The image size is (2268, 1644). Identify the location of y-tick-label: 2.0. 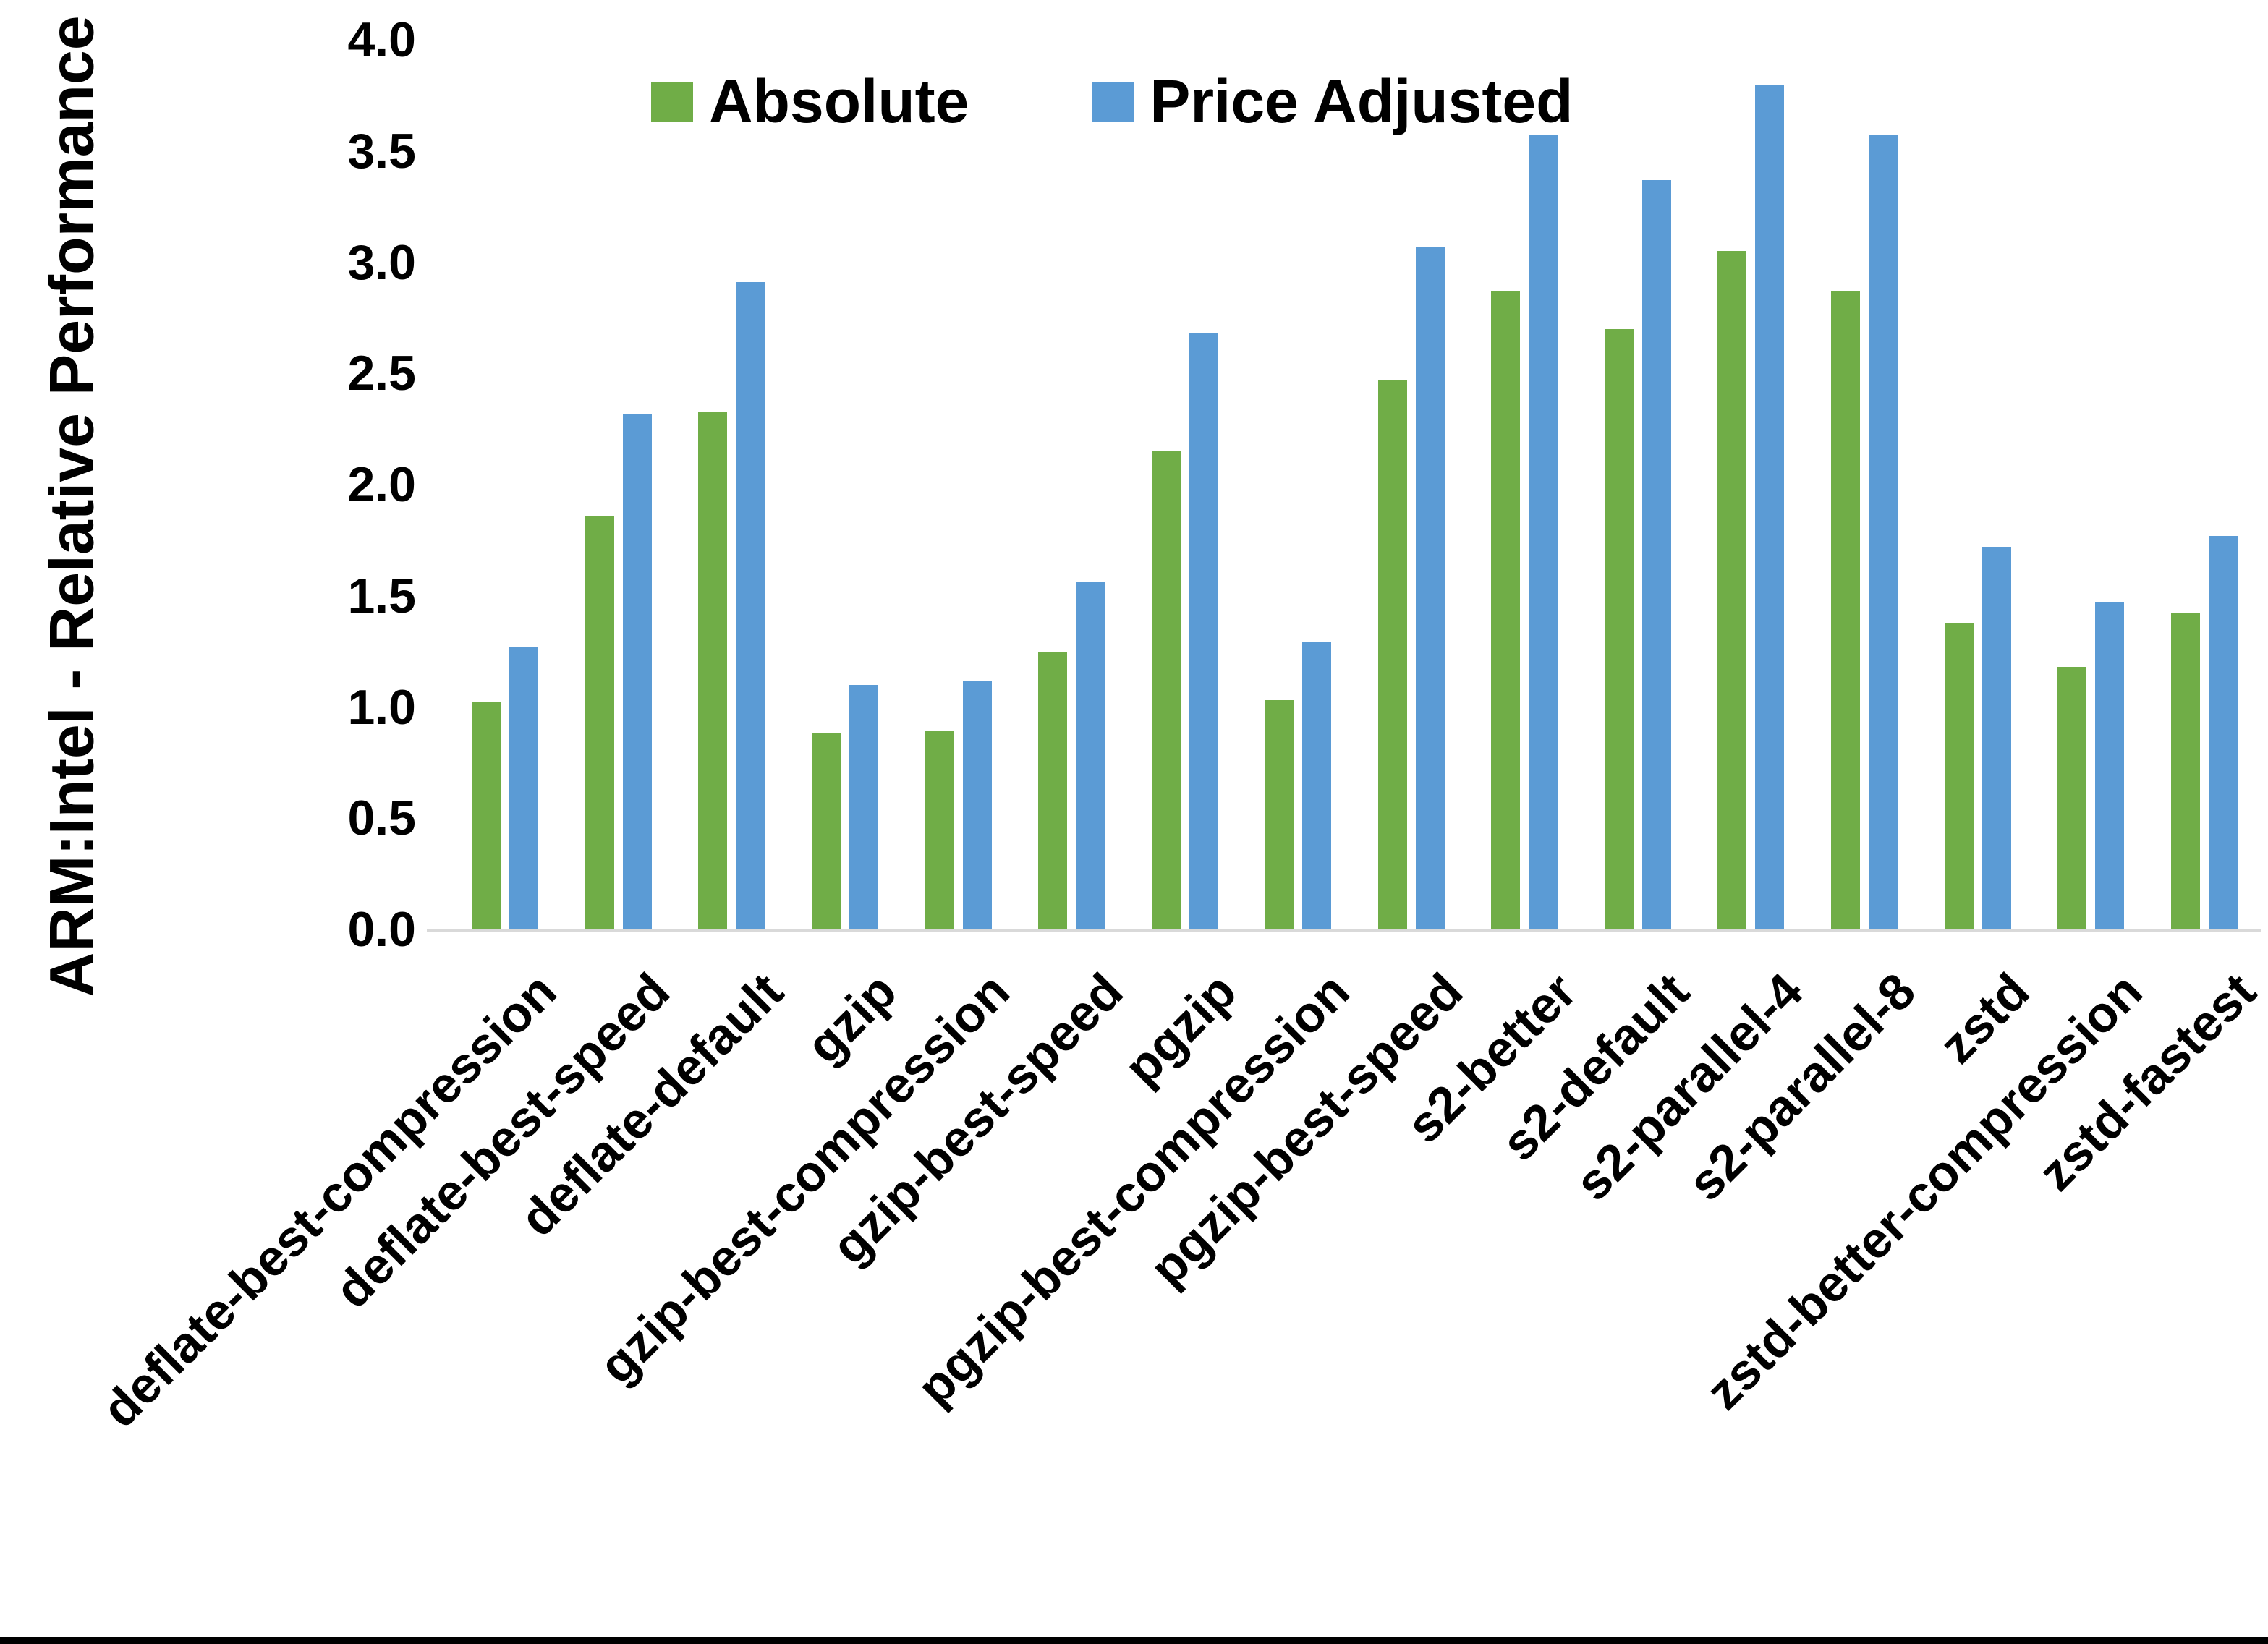
(381, 484).